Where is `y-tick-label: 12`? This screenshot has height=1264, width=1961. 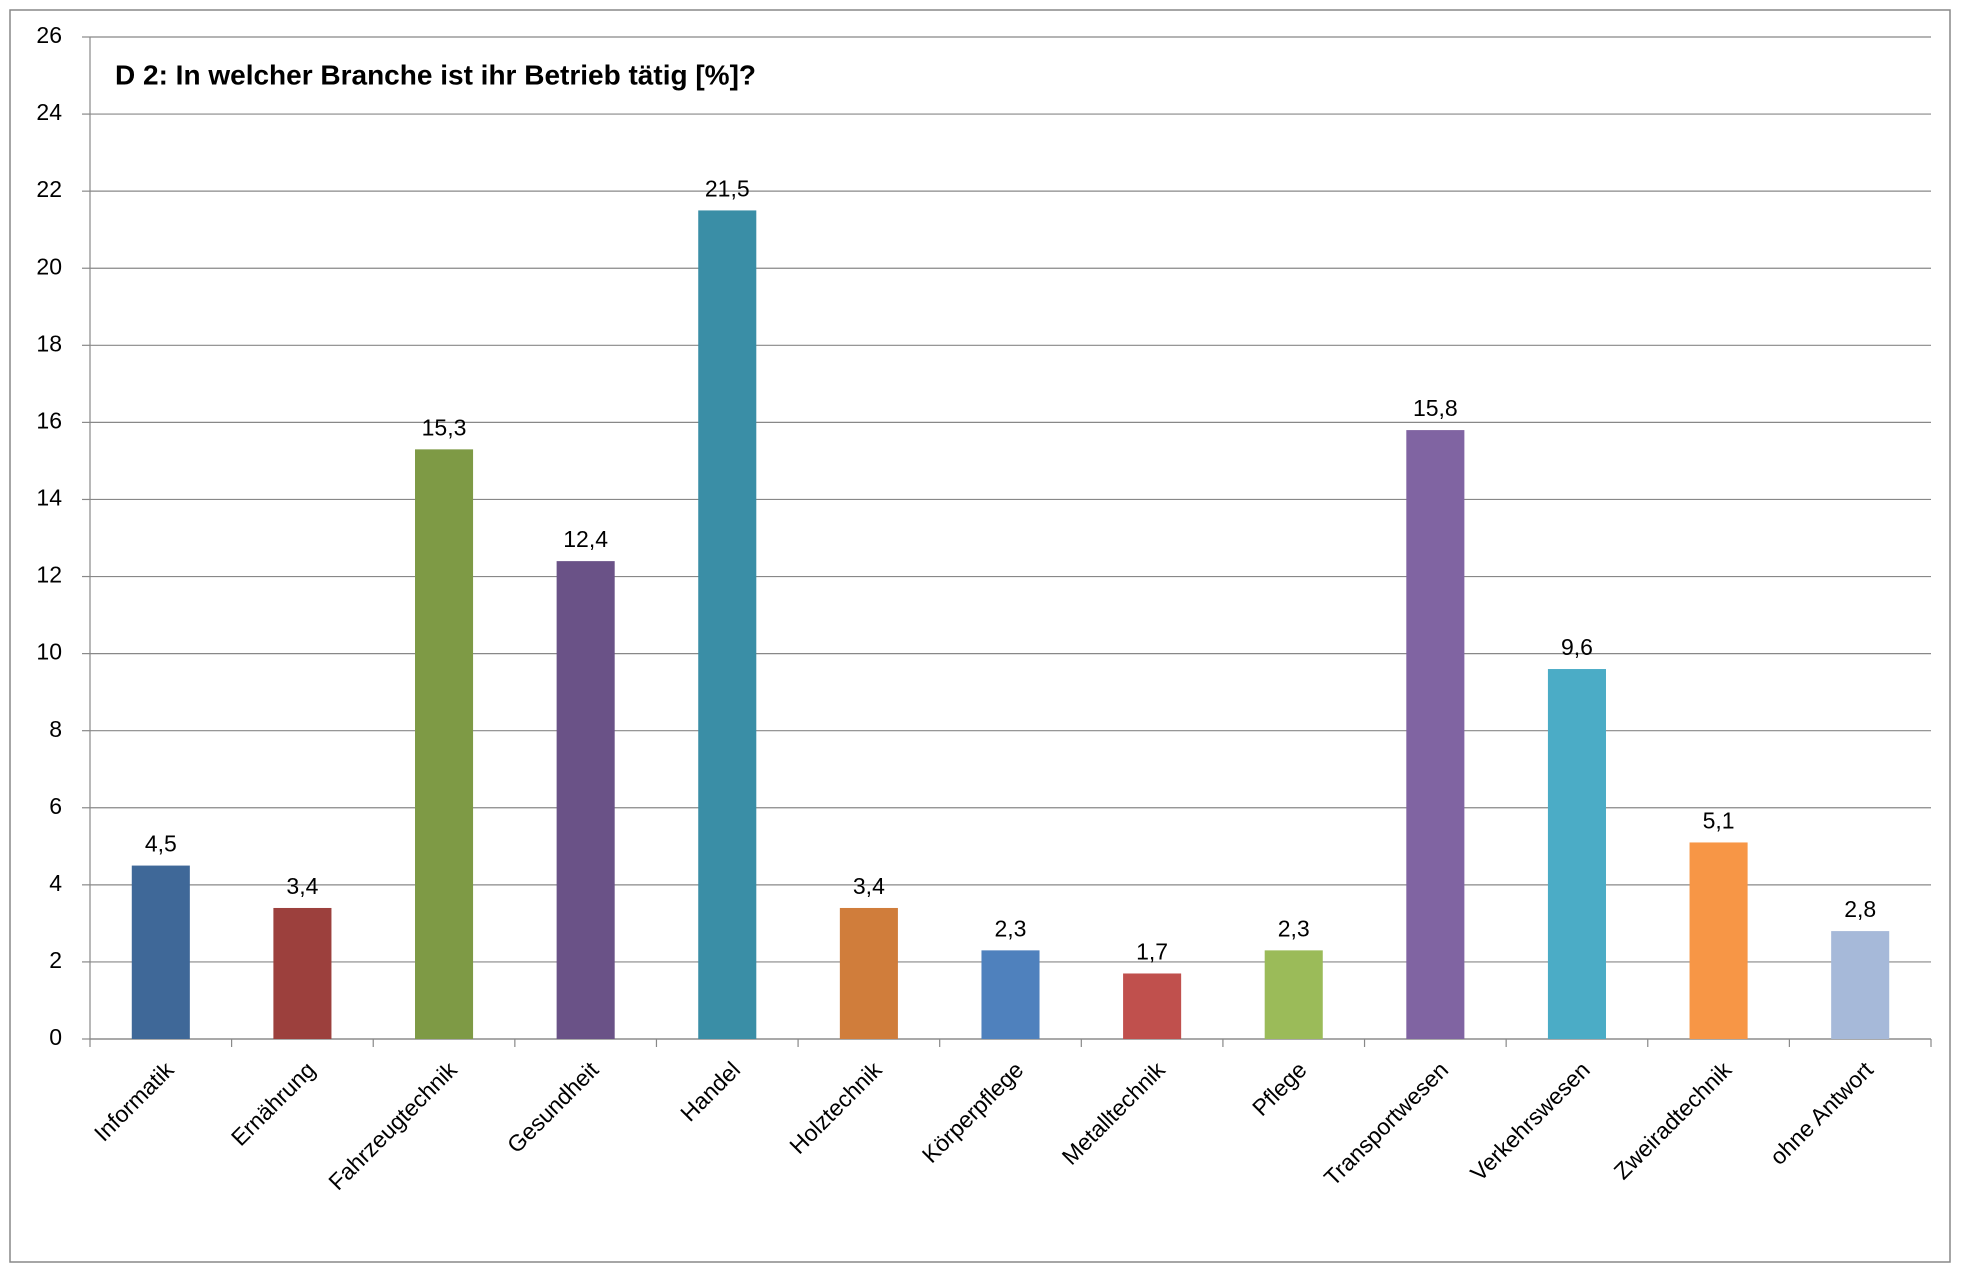
y-tick-label: 12 is located at coordinates (49, 575).